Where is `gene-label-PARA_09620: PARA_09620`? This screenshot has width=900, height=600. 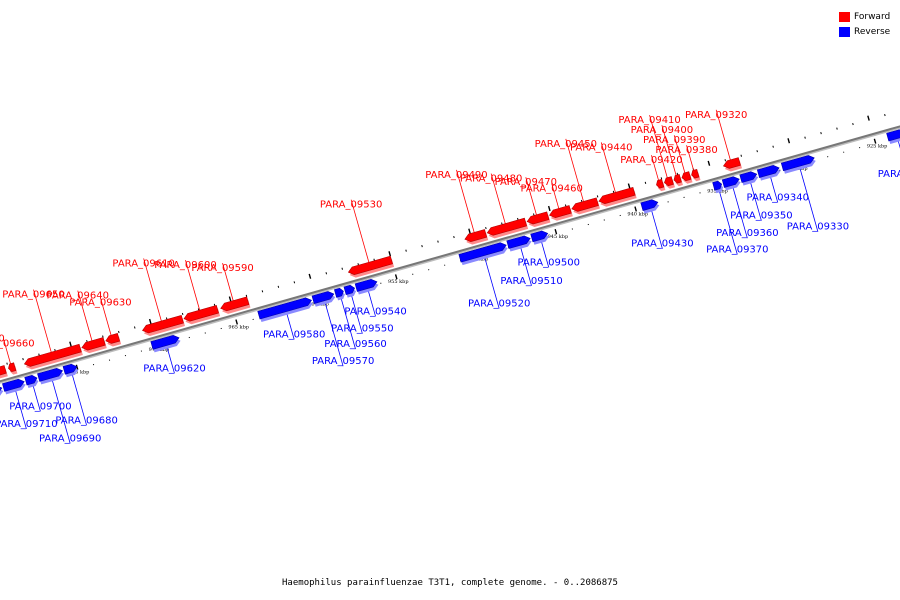 gene-label-PARA_09620: PARA_09620 is located at coordinates (174, 368).